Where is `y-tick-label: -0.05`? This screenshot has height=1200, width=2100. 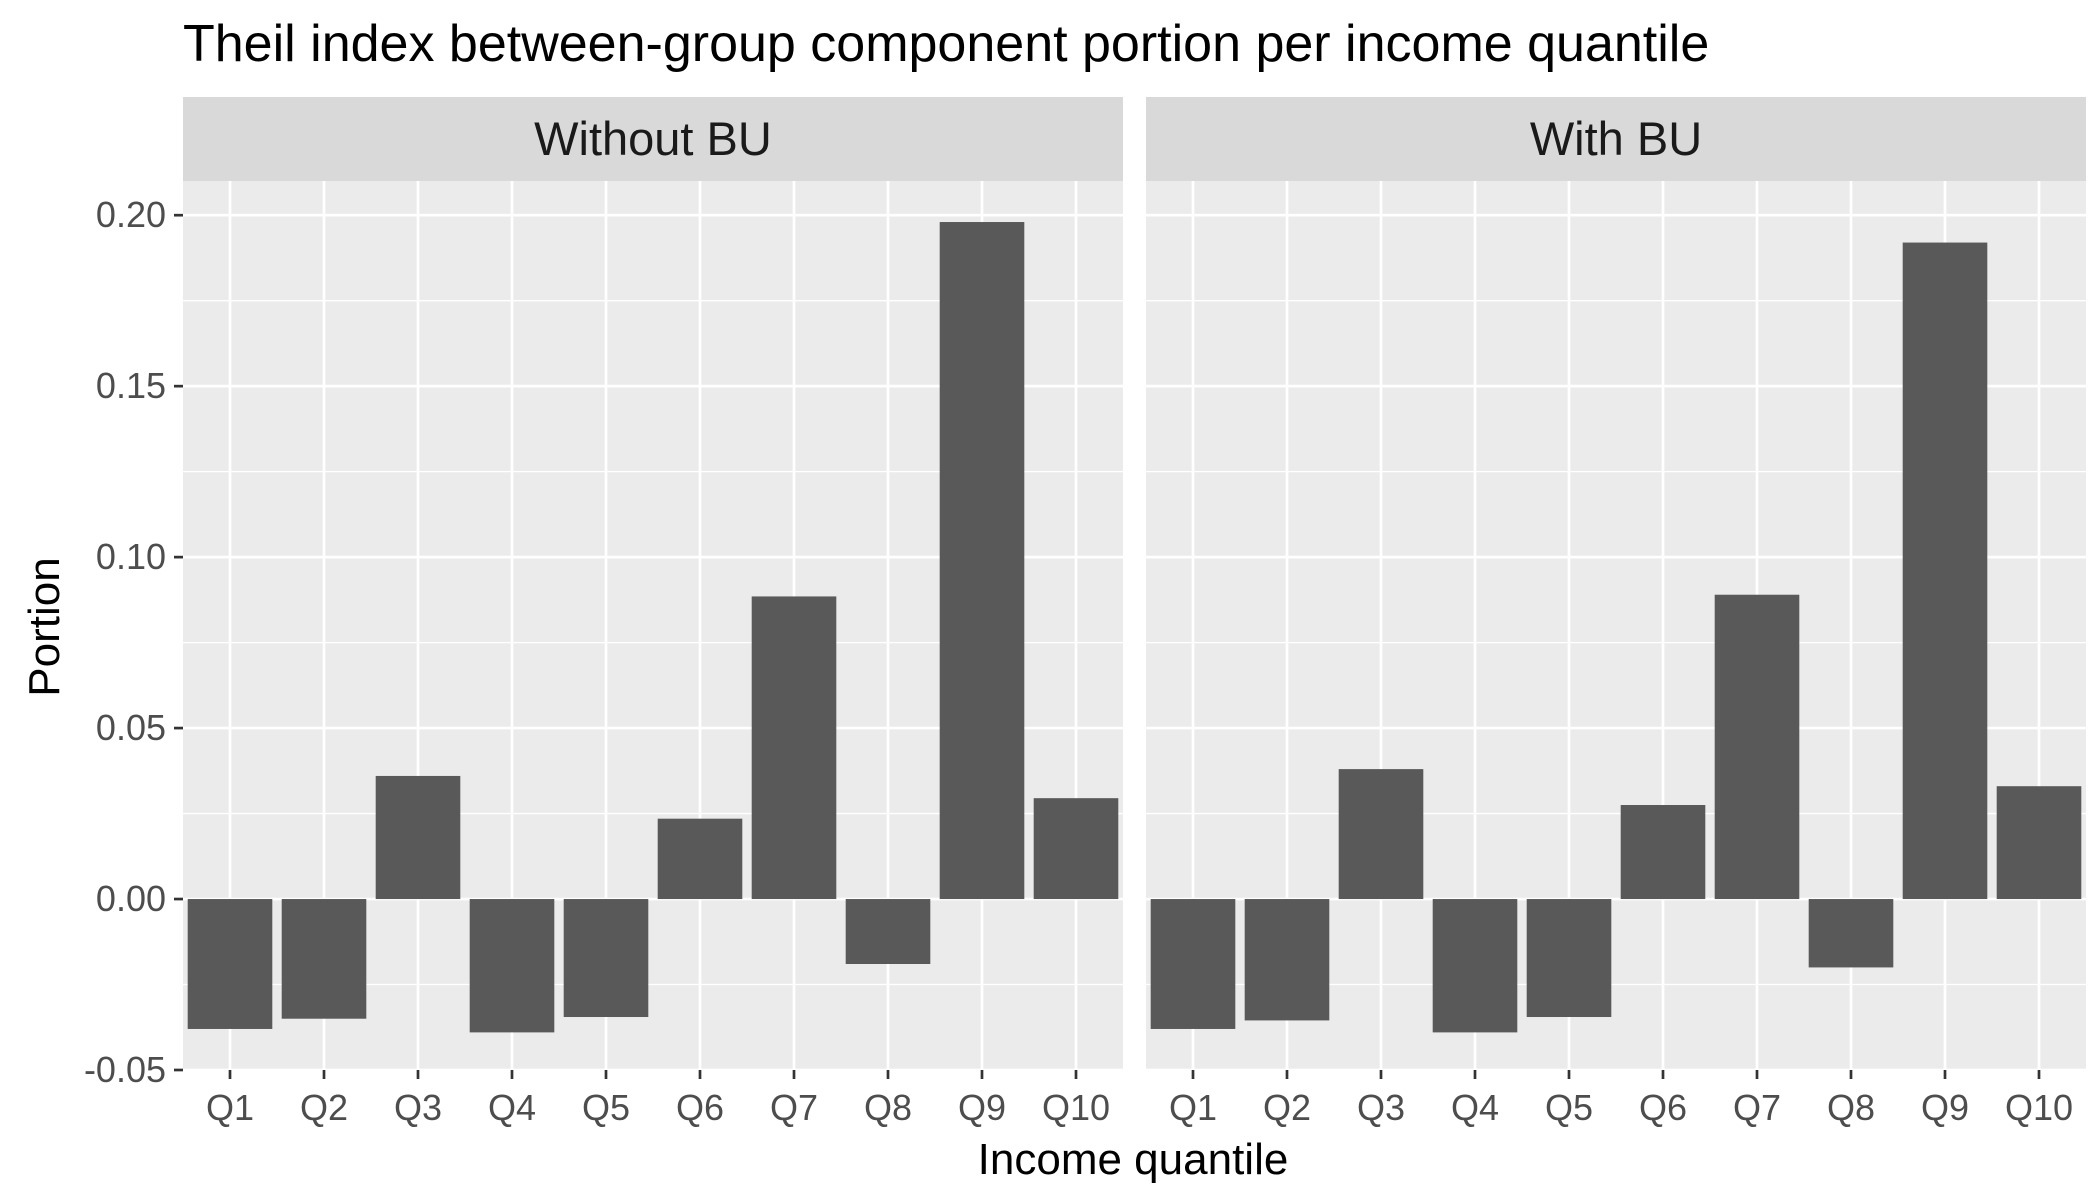
y-tick-label: -0.05 is located at coordinates (125, 1069).